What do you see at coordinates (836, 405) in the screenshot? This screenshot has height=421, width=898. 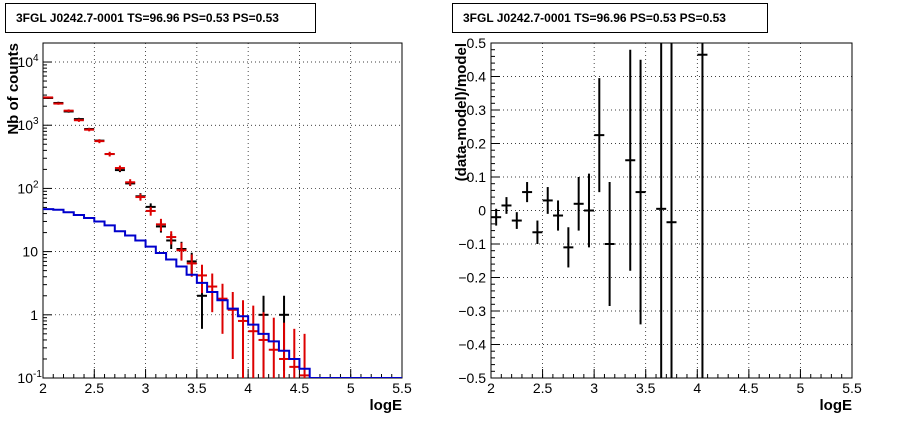 I see `right-x-axis-label: logE` at bounding box center [836, 405].